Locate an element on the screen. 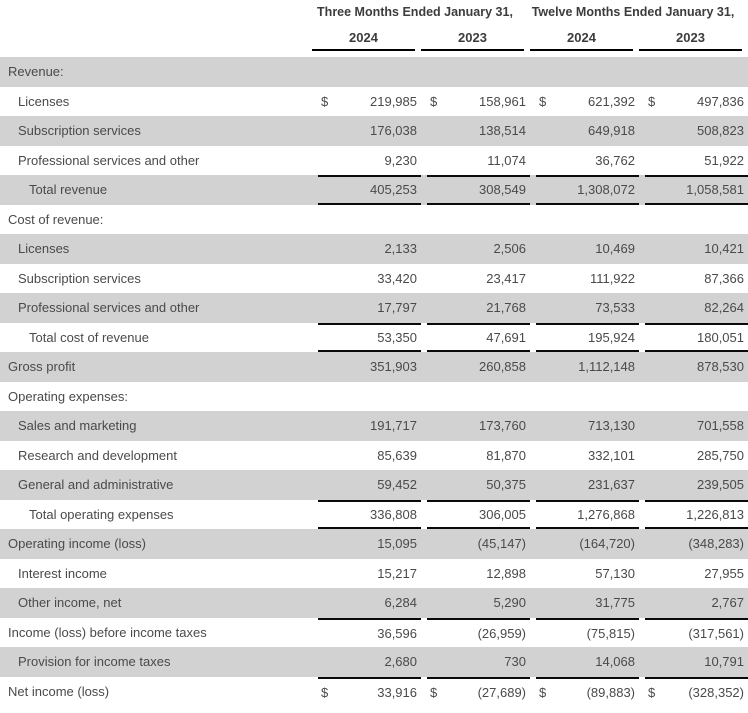  year-header: 2023 is located at coordinates (690, 37).